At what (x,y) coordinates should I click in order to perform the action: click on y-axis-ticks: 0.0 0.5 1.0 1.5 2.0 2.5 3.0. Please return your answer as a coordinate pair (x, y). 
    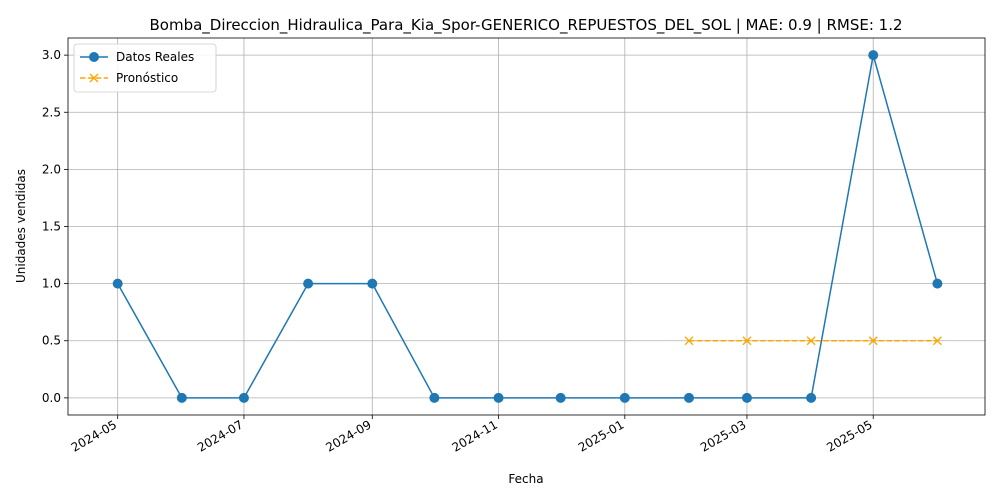
    Looking at the image, I should click on (55, 226).